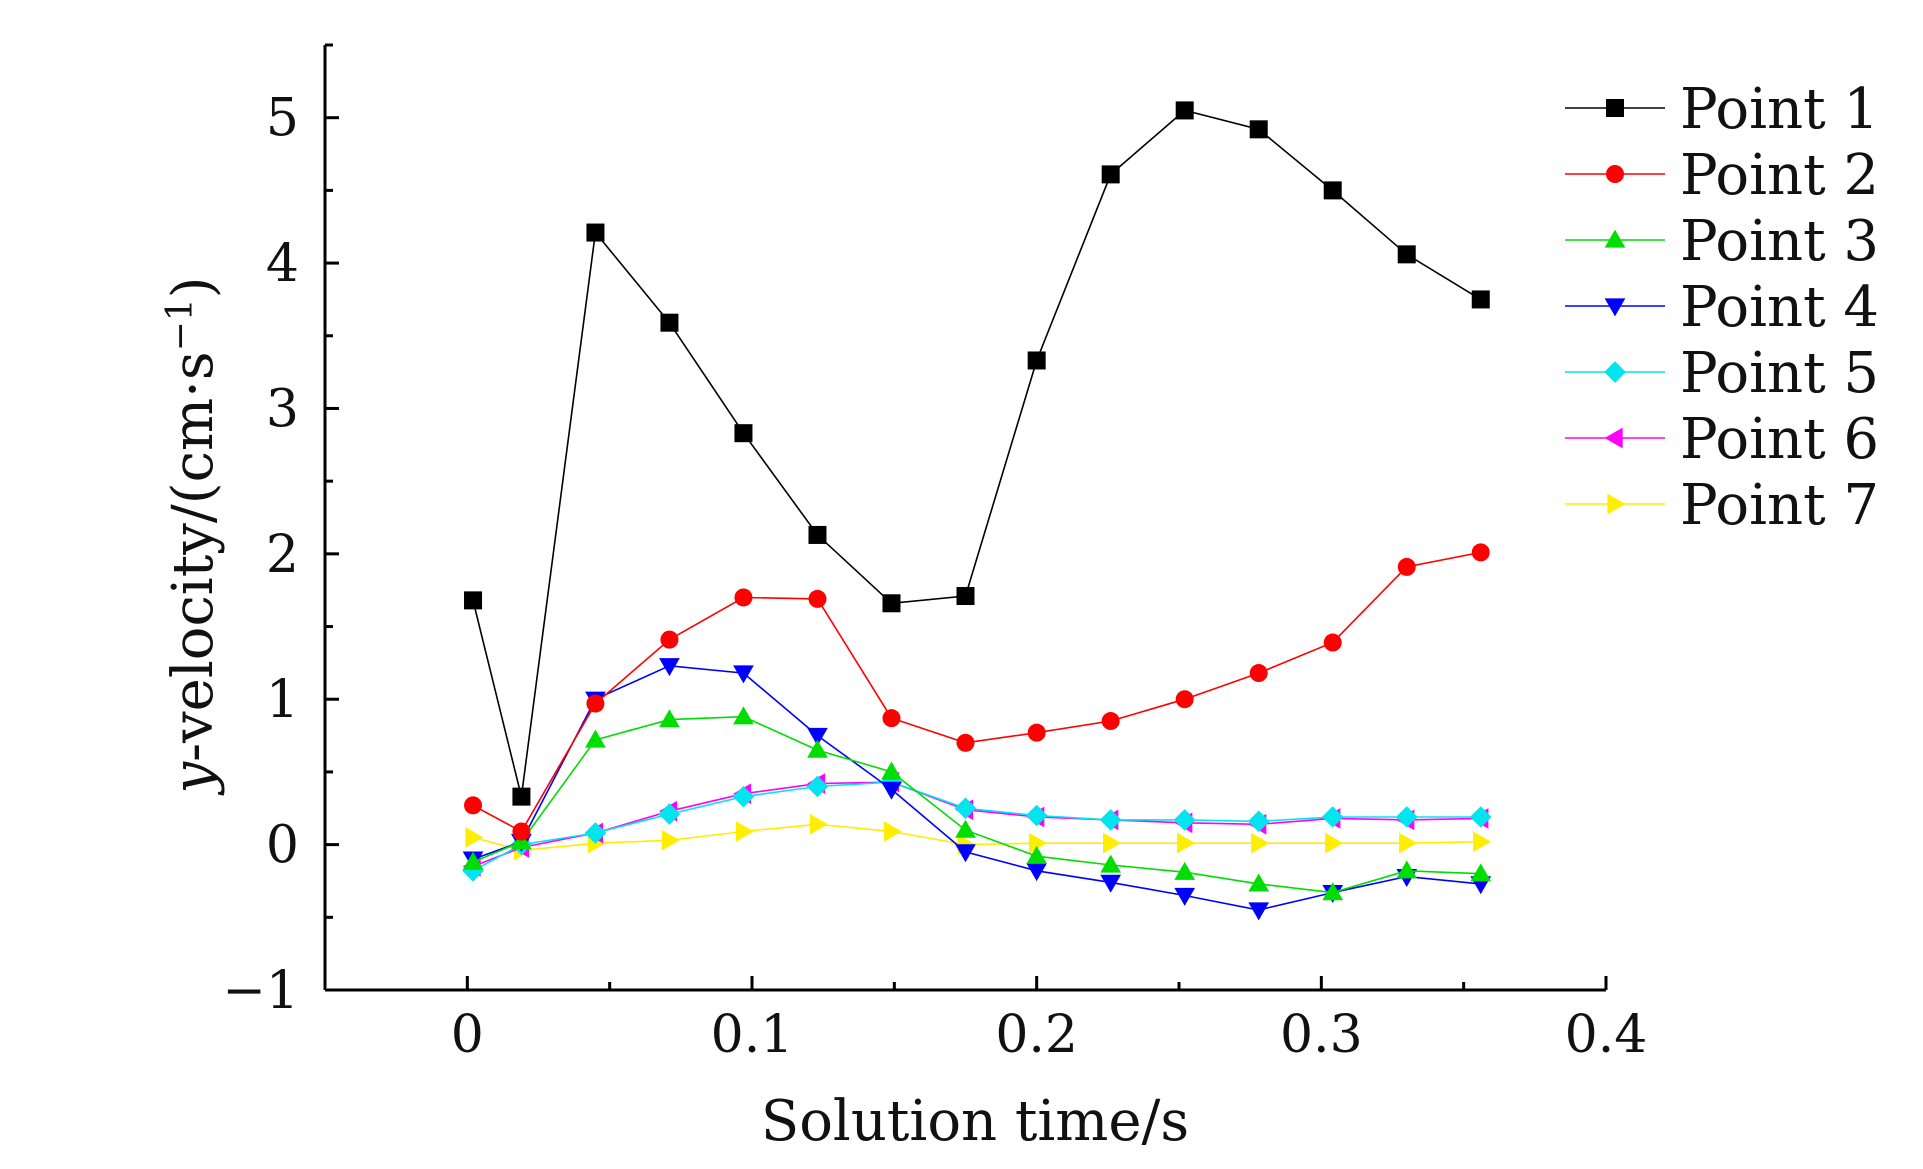  What do you see at coordinates (1779, 175) in the screenshot?
I see `legend-label: Point 2` at bounding box center [1779, 175].